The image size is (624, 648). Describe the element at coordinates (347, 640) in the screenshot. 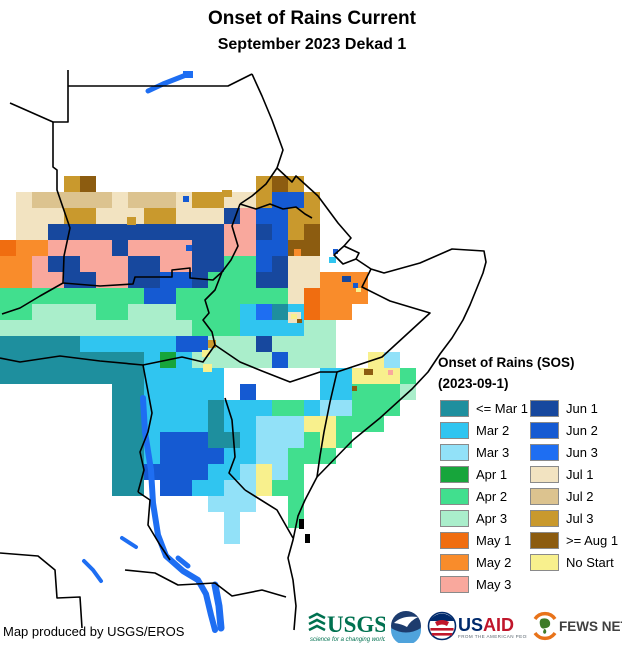

I see `usgs-tagline: science for a changing world` at that location.